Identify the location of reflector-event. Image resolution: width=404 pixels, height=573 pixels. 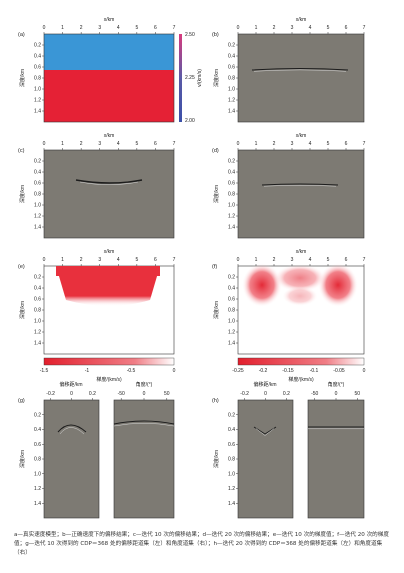
(300, 69).